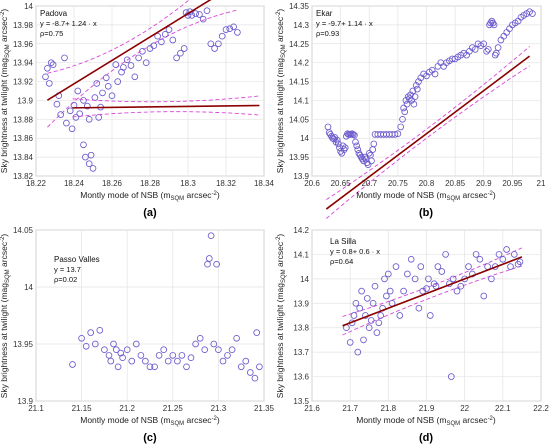 The width and height of the screenshot is (550, 447). What do you see at coordinates (304, 279) in the screenshot?
I see `y-tick-label: 14` at bounding box center [304, 279].